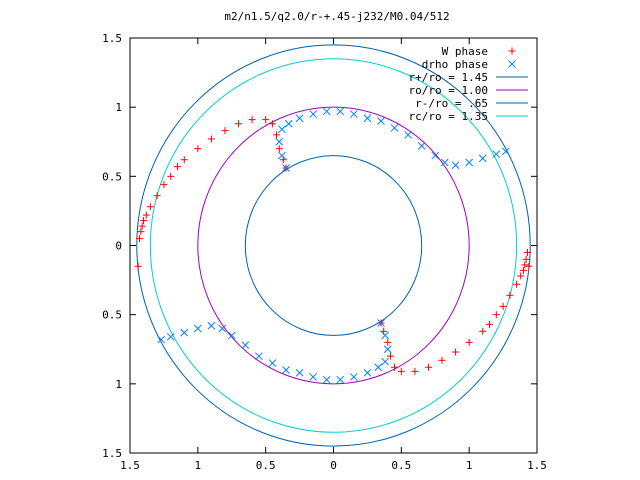  I want to click on y-tick-label-3: 0, so click(118, 246).